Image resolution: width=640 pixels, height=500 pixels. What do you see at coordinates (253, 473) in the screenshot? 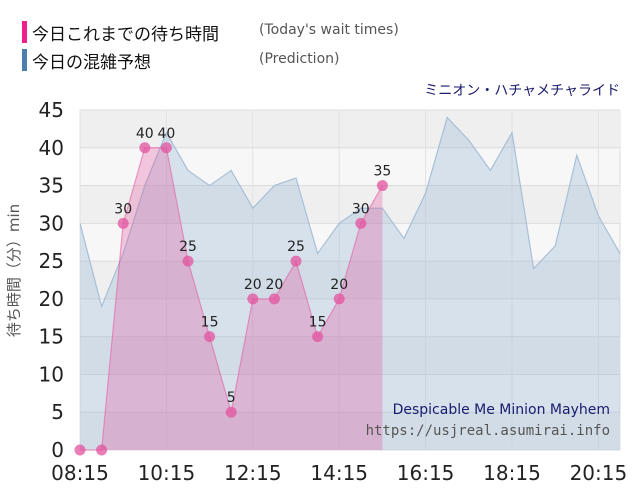
I see `x-tick-label: 12:15` at bounding box center [253, 473].